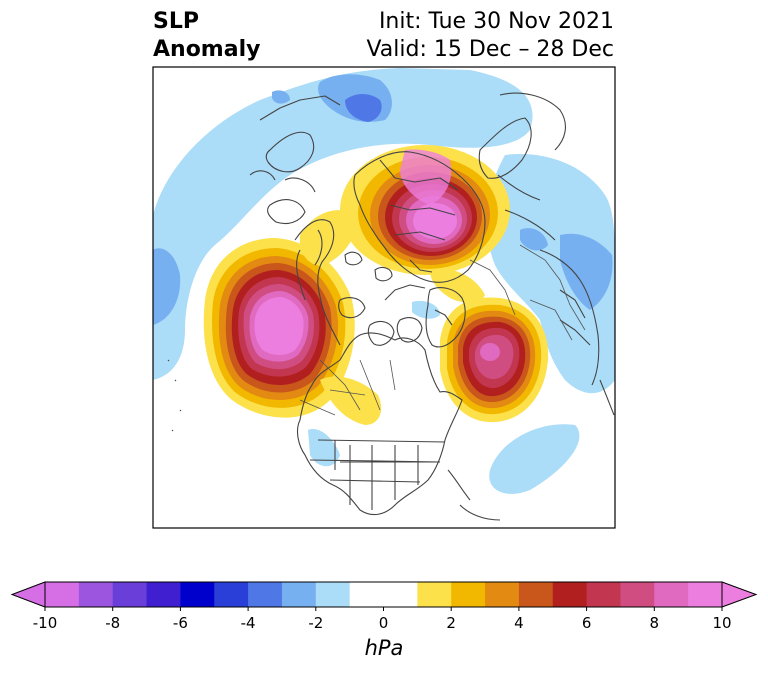 Image resolution: width=768 pixels, height=673 pixels. Describe the element at coordinates (722, 623) in the screenshot. I see `colorbar-tick-label: 10` at that location.